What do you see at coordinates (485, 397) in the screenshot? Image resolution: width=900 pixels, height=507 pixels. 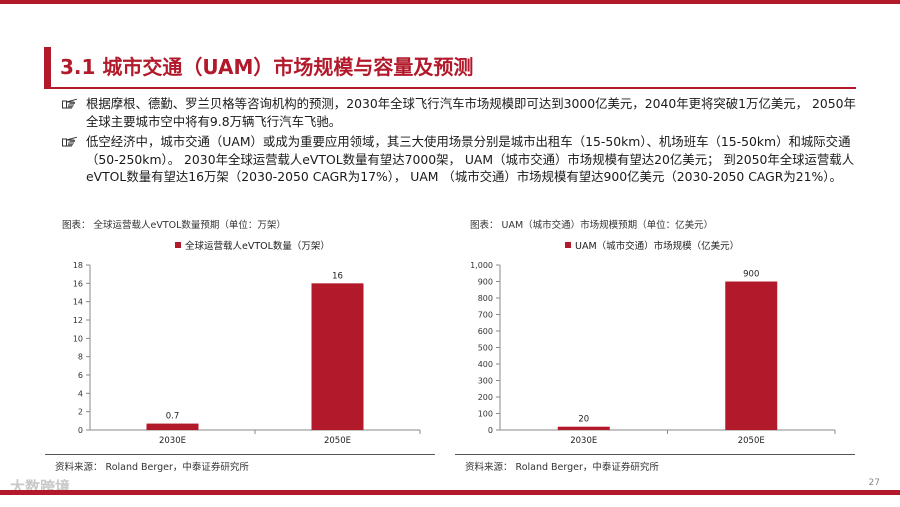 I see `y-tick-label: 200` at bounding box center [485, 397].